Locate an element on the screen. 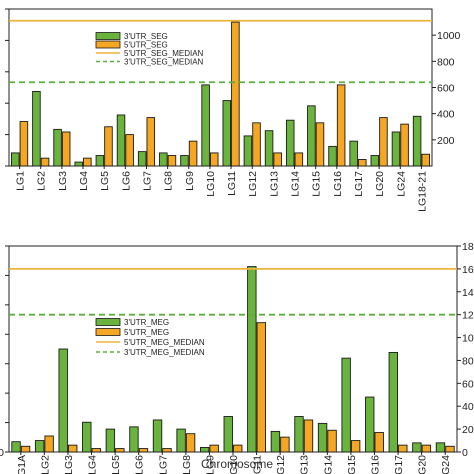 Image resolution: width=474 pixels, height=474 pixels. bar-3utr-lg1a is located at coordinates (16, 447).